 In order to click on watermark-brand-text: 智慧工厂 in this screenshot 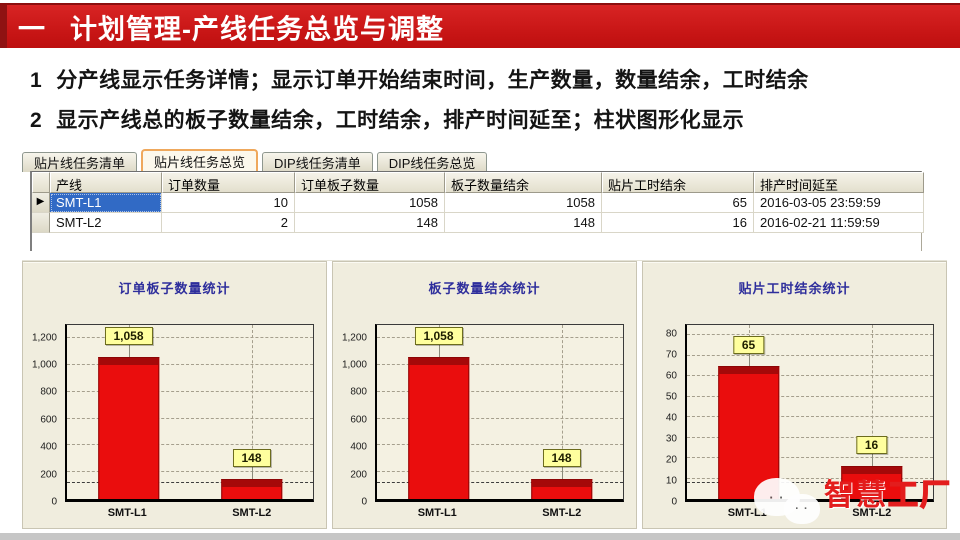, I will do `click(888, 492)`.